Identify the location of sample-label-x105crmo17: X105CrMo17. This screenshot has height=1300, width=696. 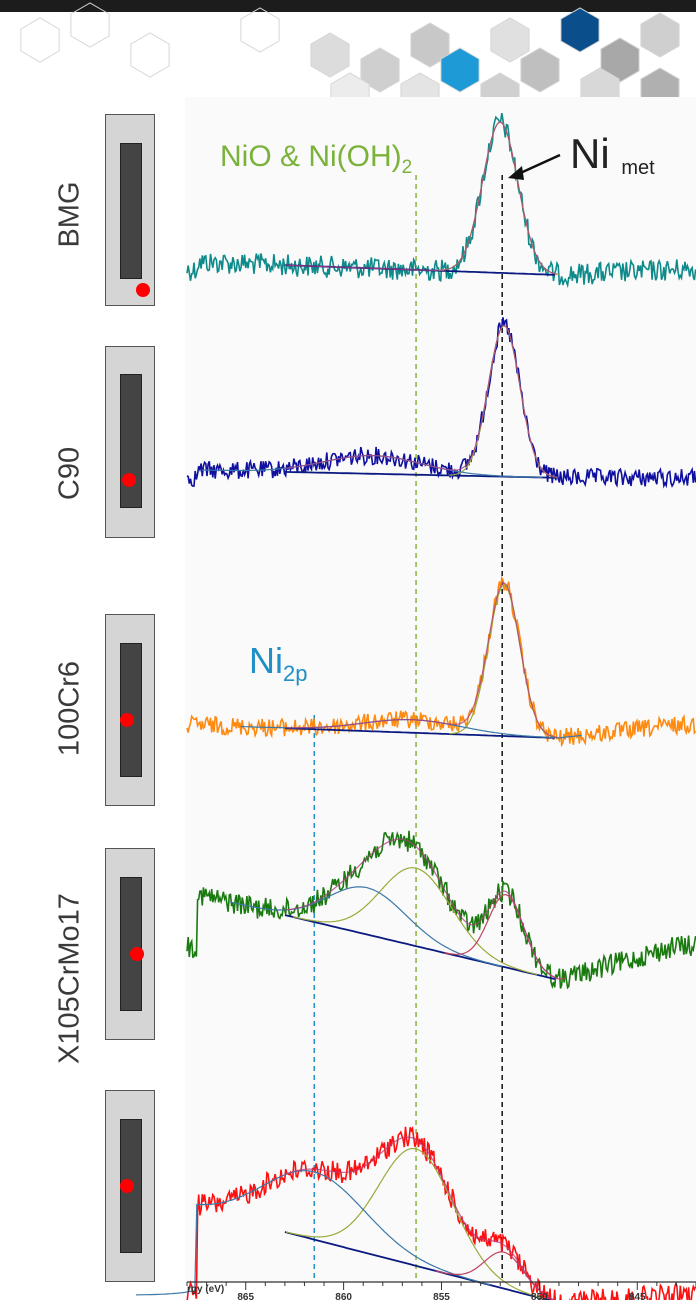
(69, 978).